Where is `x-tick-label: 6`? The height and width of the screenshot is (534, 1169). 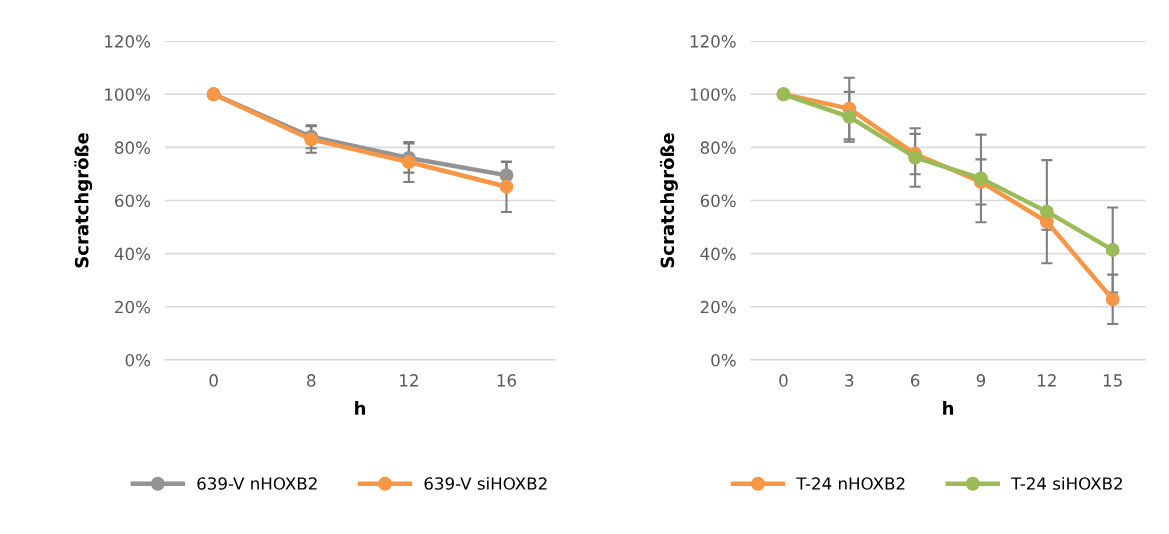
x-tick-label: 6 is located at coordinates (915, 380).